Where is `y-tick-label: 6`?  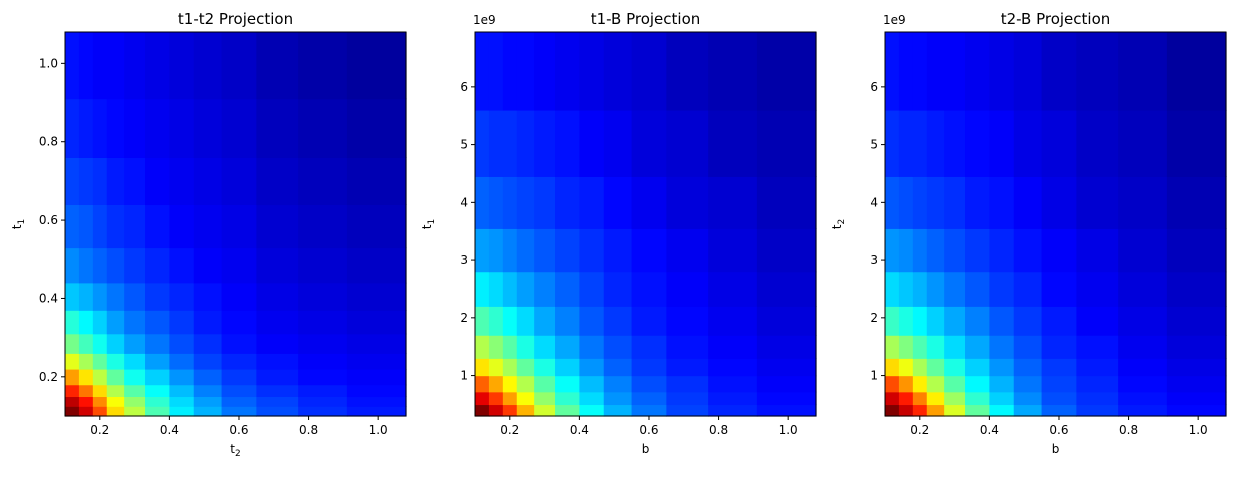
y-tick-label: 6 is located at coordinates (874, 87).